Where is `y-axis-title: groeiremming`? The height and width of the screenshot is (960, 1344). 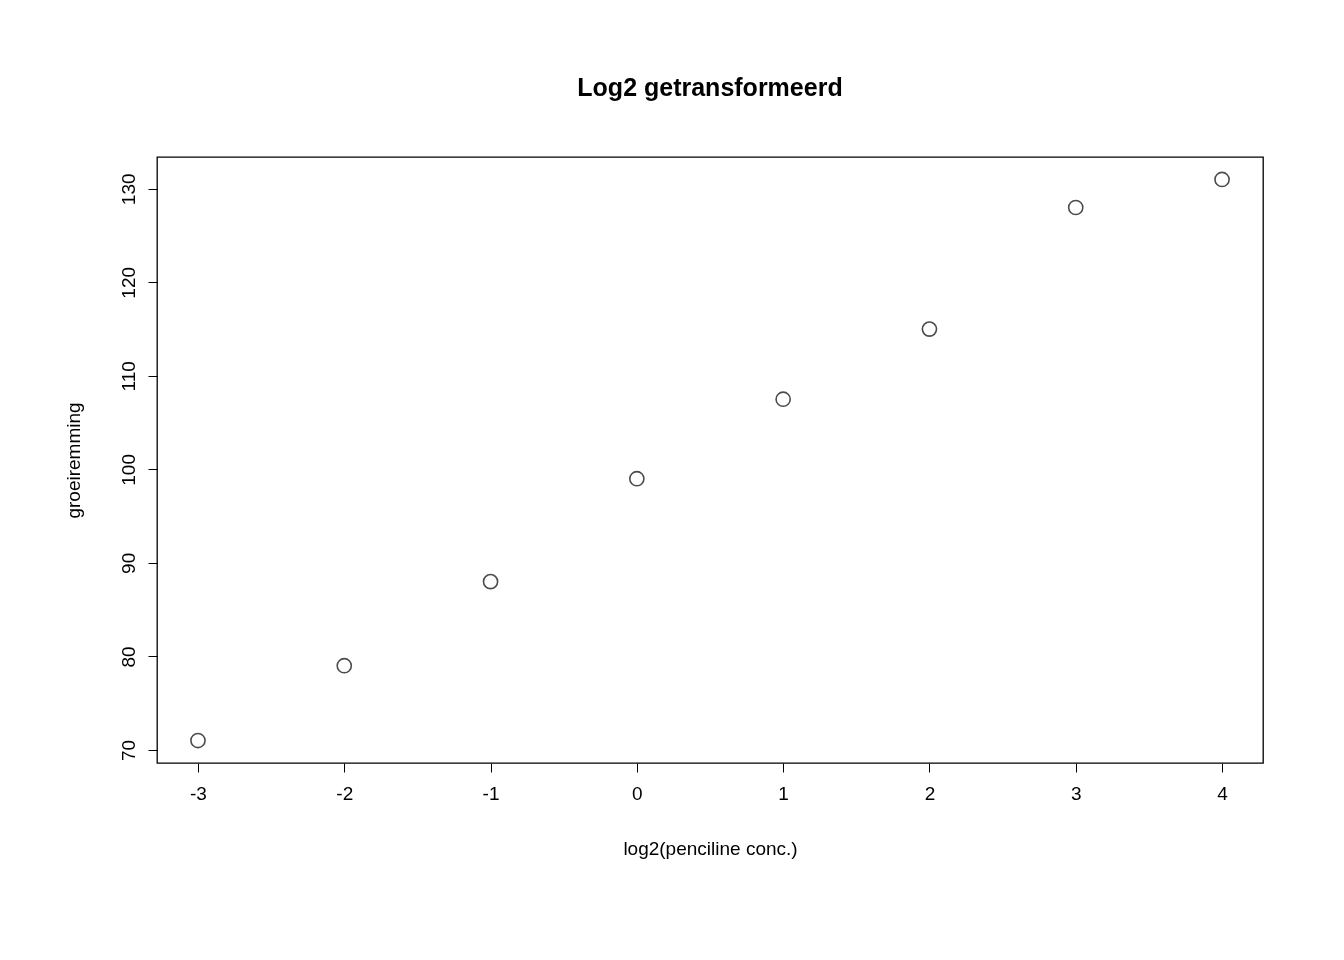 y-axis-title: groeiremming is located at coordinates (73, 460).